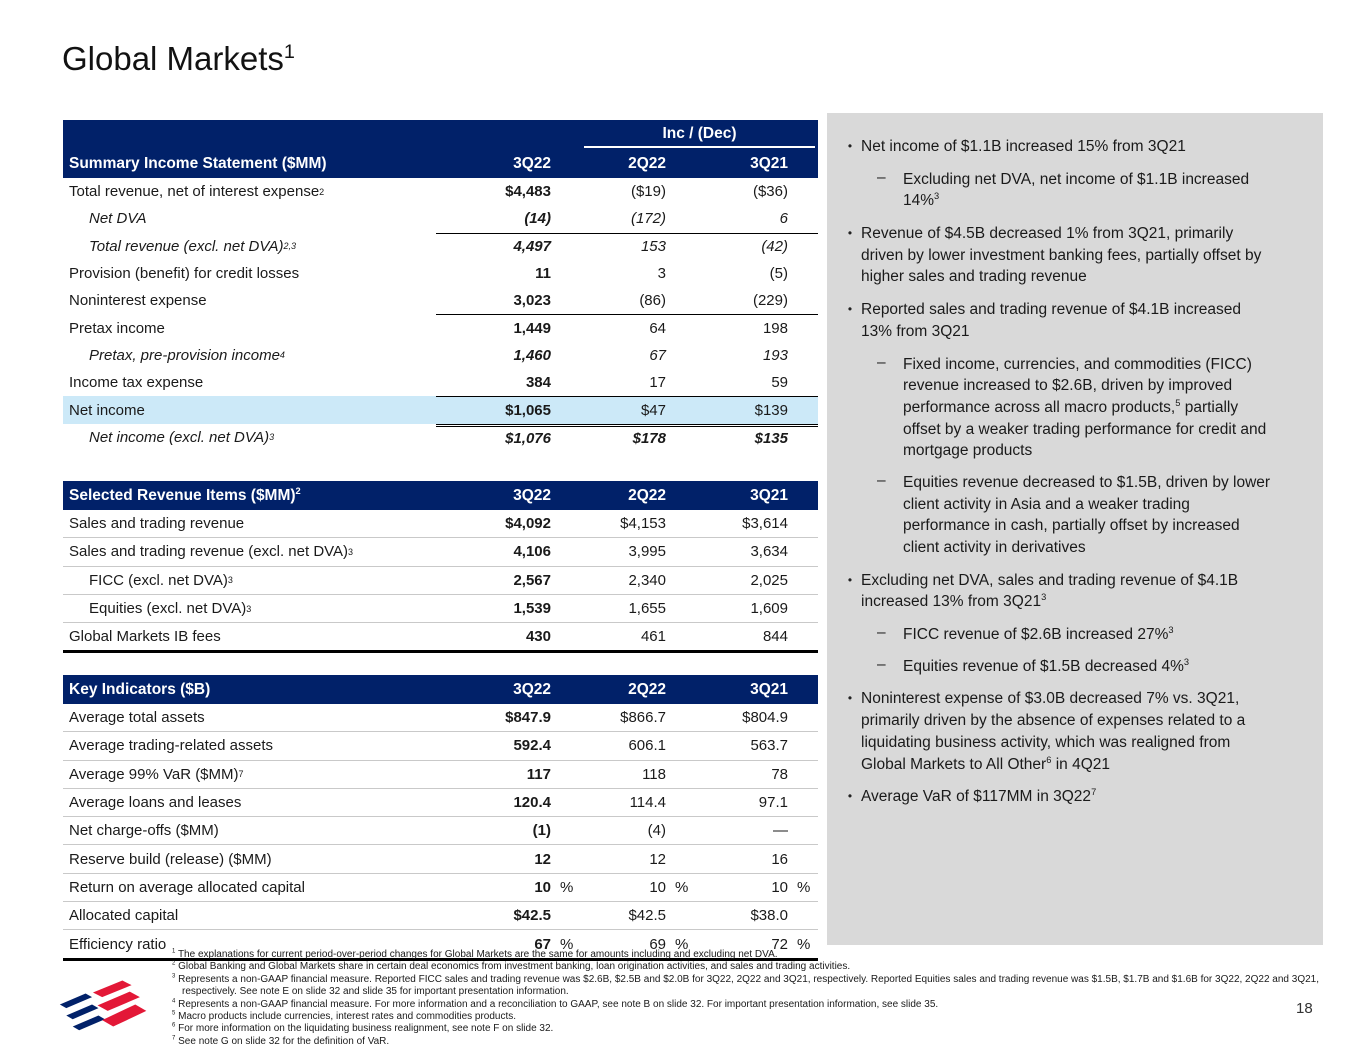 The image size is (1365, 1055). I want to click on row-label: Net income, so click(107, 410).